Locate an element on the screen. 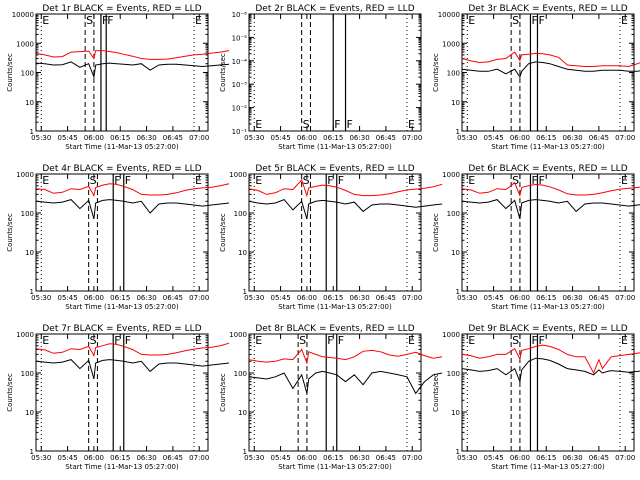 This screenshot has width=640, height=480. panel-title: Det 8r BLACK = Events, RED = LLD is located at coordinates (334, 329).